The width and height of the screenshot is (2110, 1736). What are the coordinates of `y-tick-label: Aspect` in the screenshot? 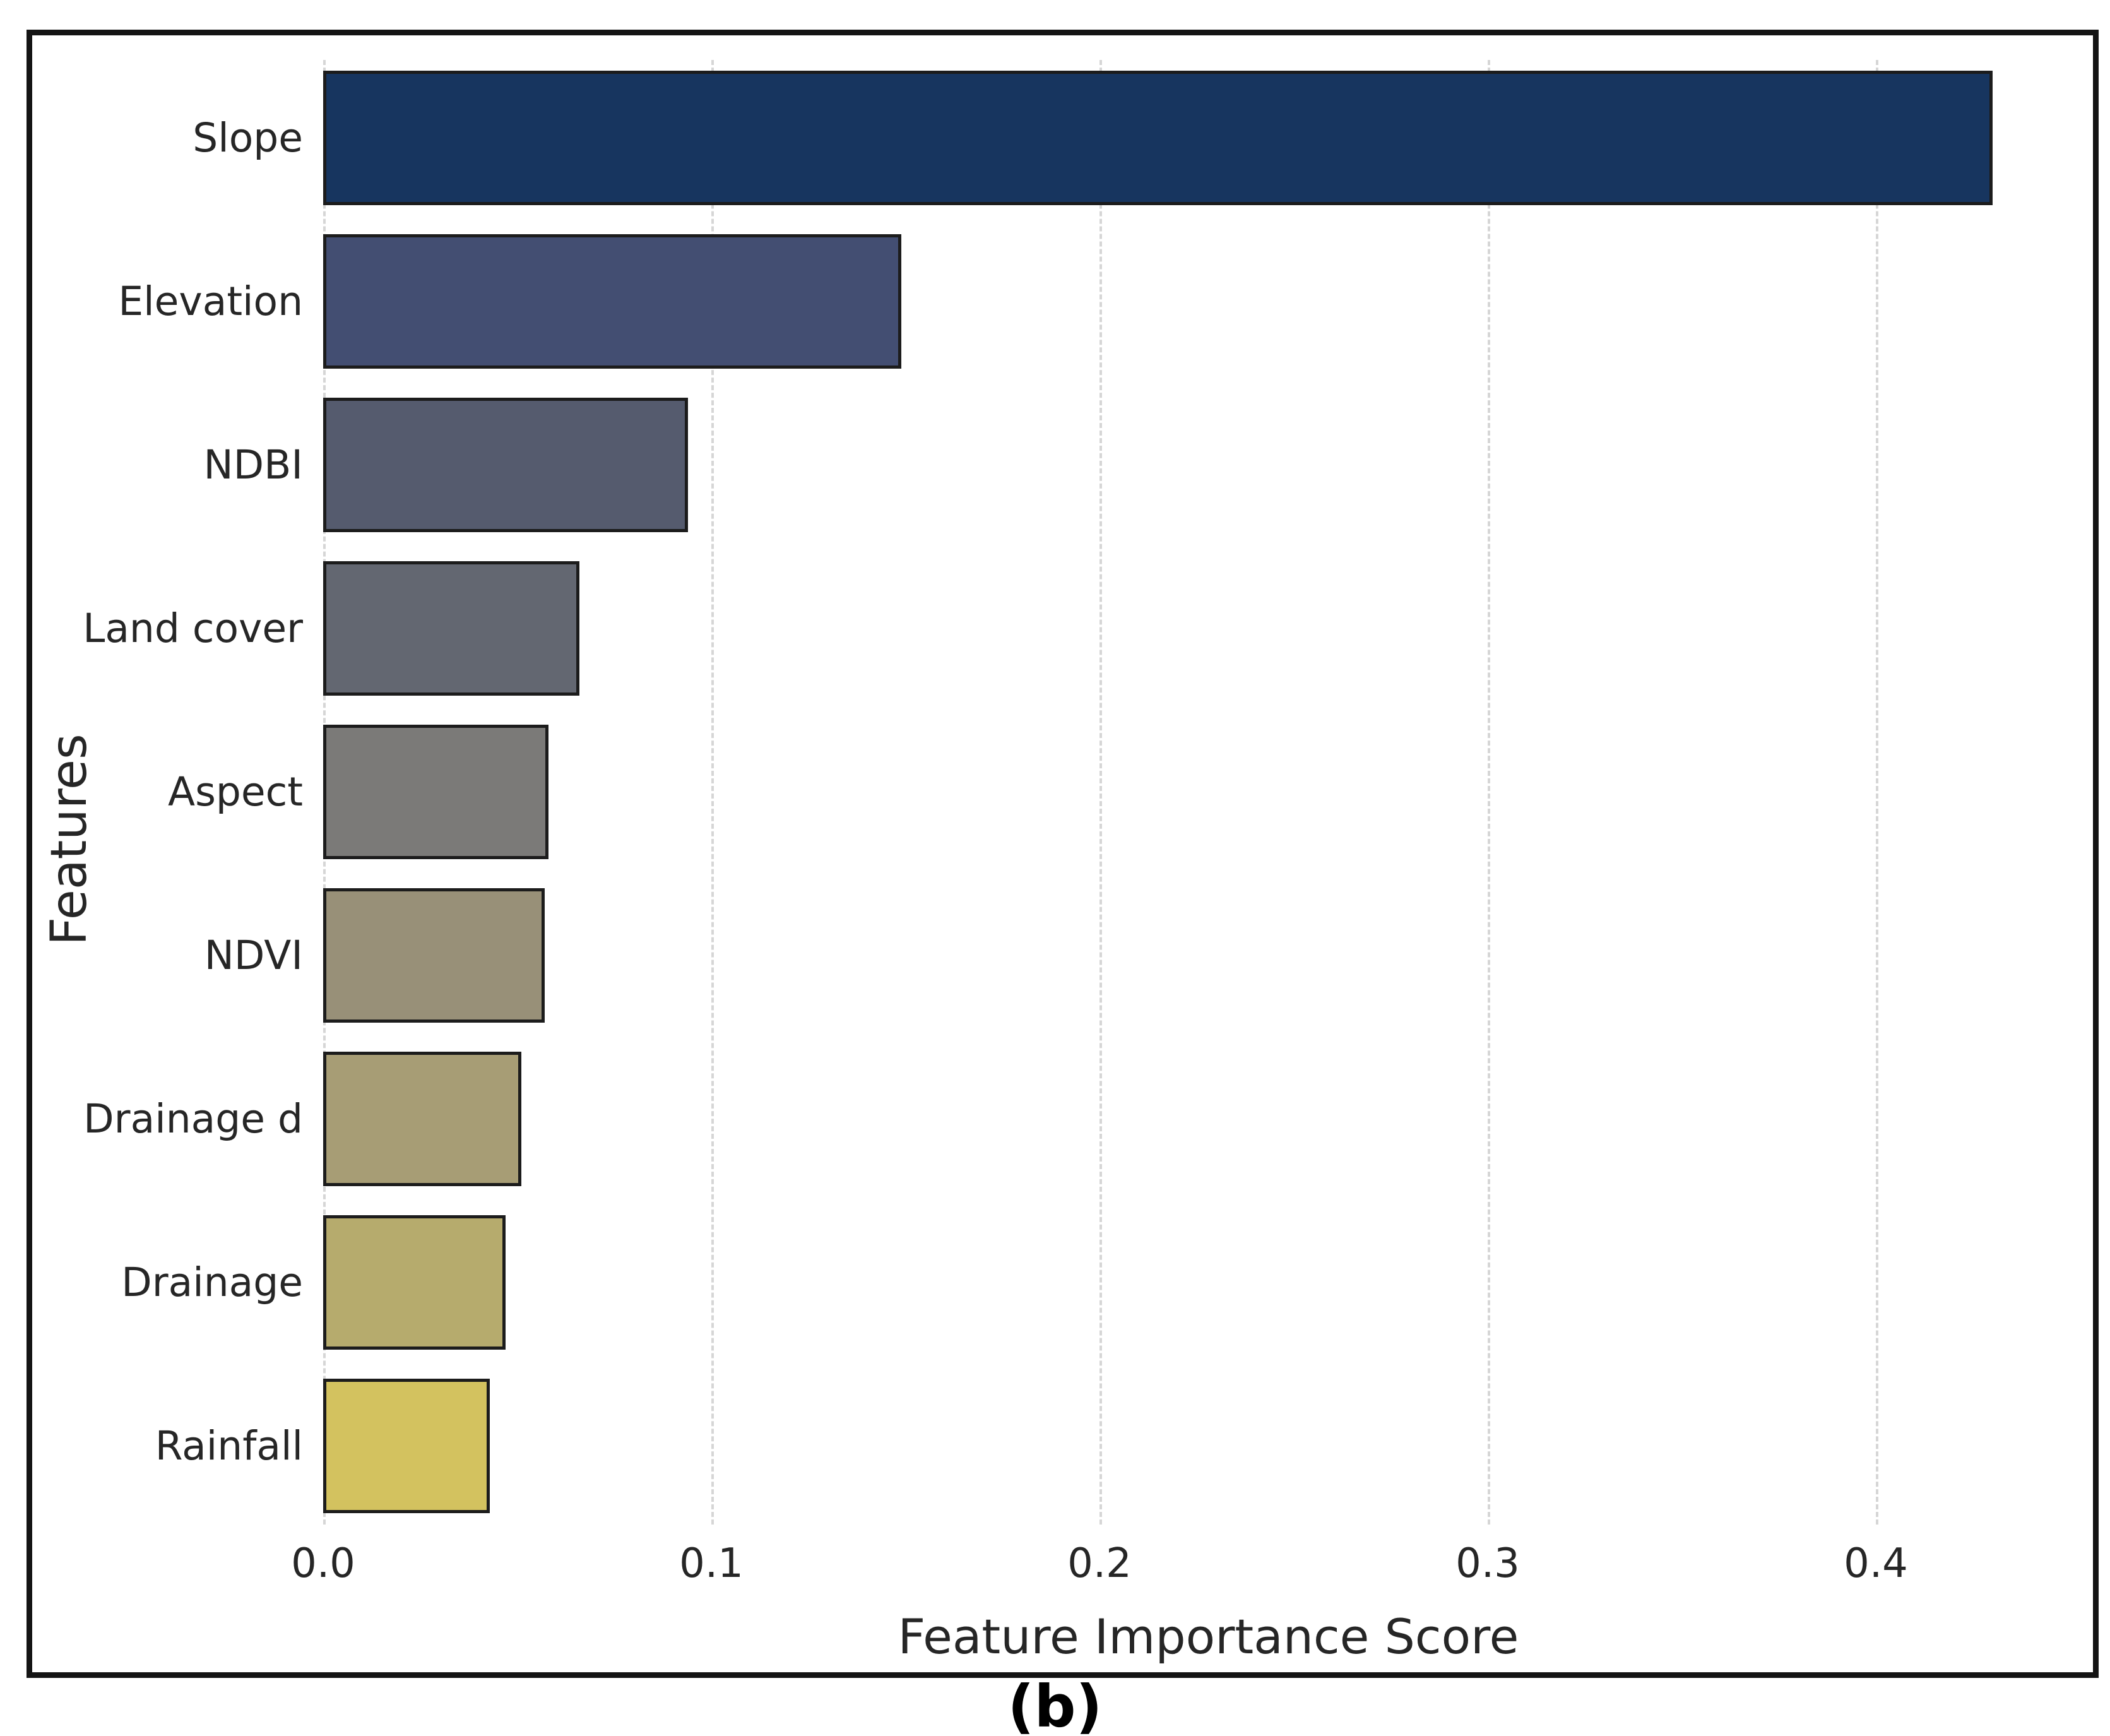 It's located at (235, 792).